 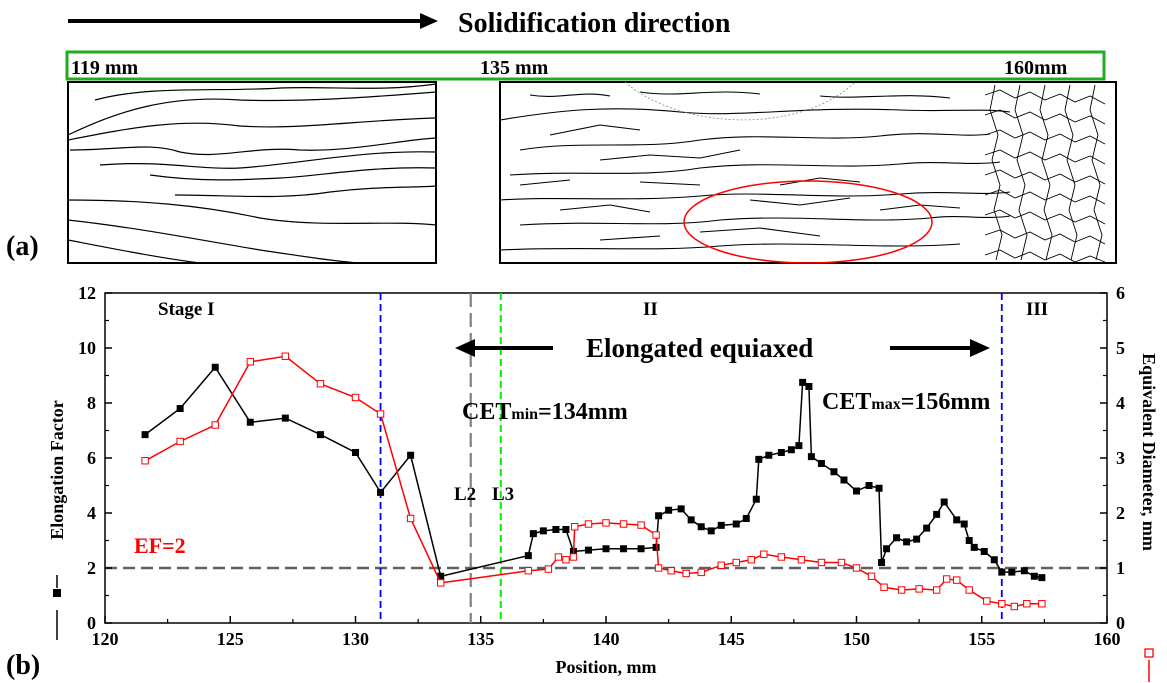 What do you see at coordinates (105, 68) in the screenshot?
I see `scale-label-start: 119 mm` at bounding box center [105, 68].